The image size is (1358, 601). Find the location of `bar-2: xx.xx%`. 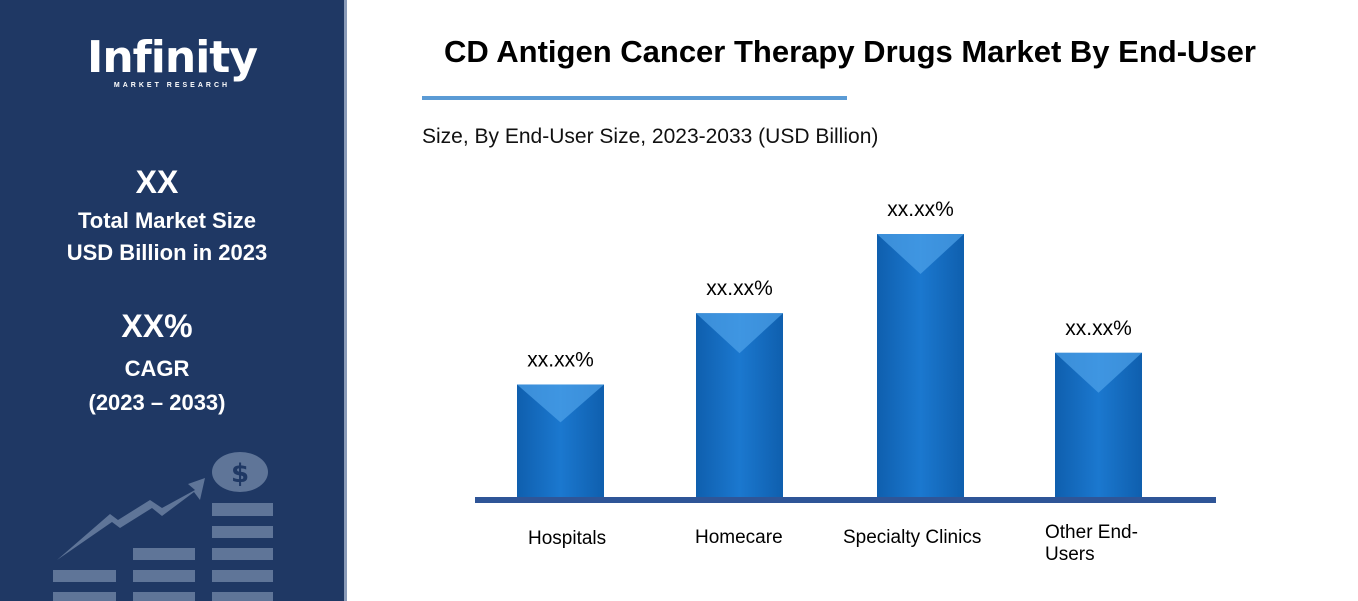

bar-2: xx.xx% is located at coordinates (920, 348).